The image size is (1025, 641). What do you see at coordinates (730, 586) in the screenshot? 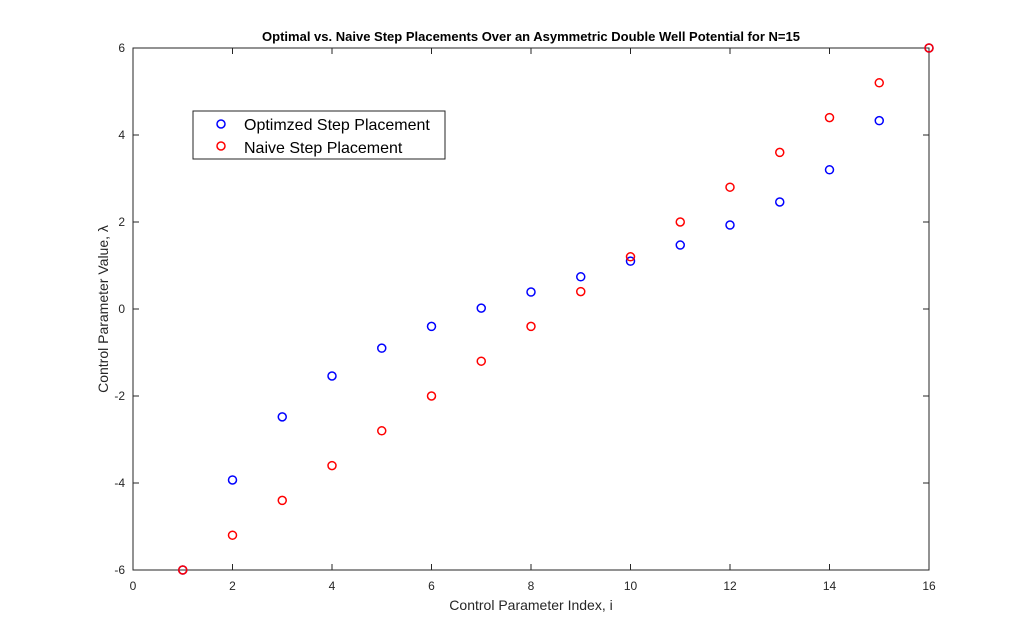
I see `x-tick-label: 12` at bounding box center [730, 586].